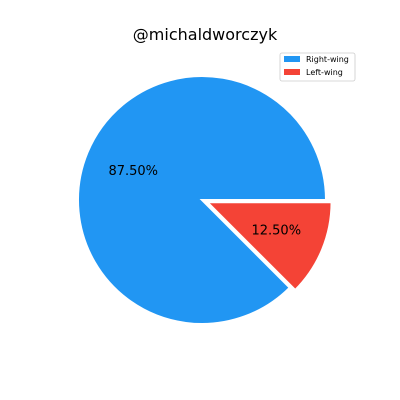 The height and width of the screenshot is (400, 400). Describe the element at coordinates (205, 34) in the screenshot. I see `chart-title: @michaldworczyk` at that location.